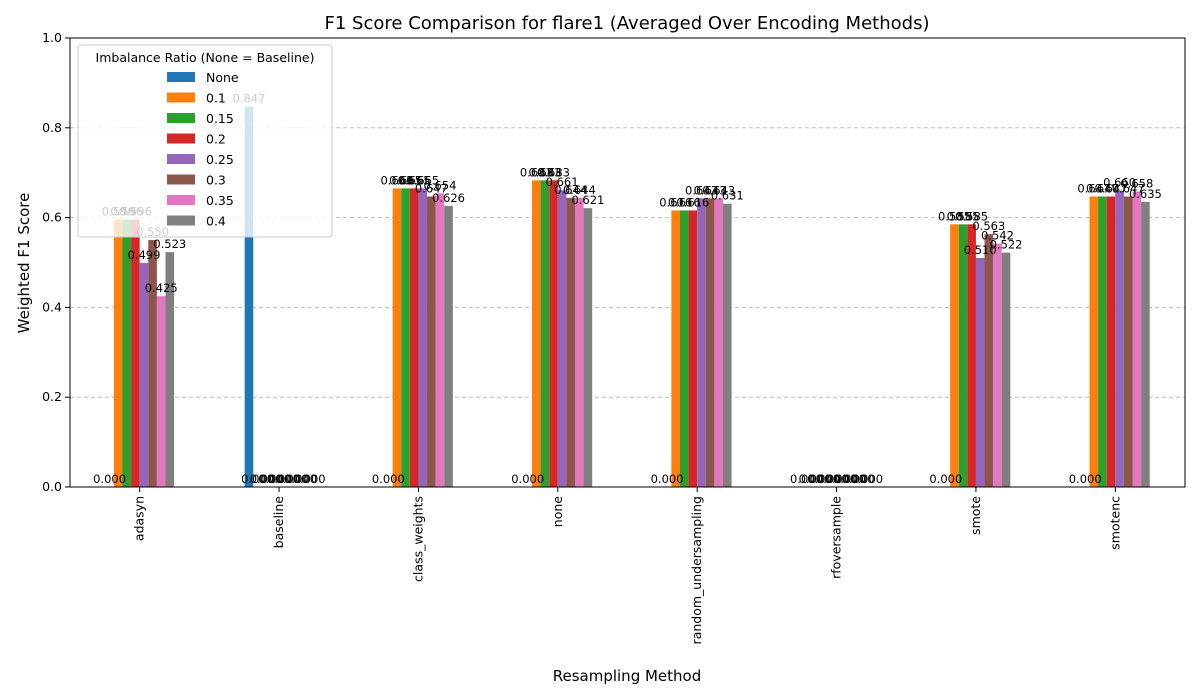 This screenshot has width=1200, height=700. I want to click on y-axis-label: Weighted F1 Score, so click(24, 263).